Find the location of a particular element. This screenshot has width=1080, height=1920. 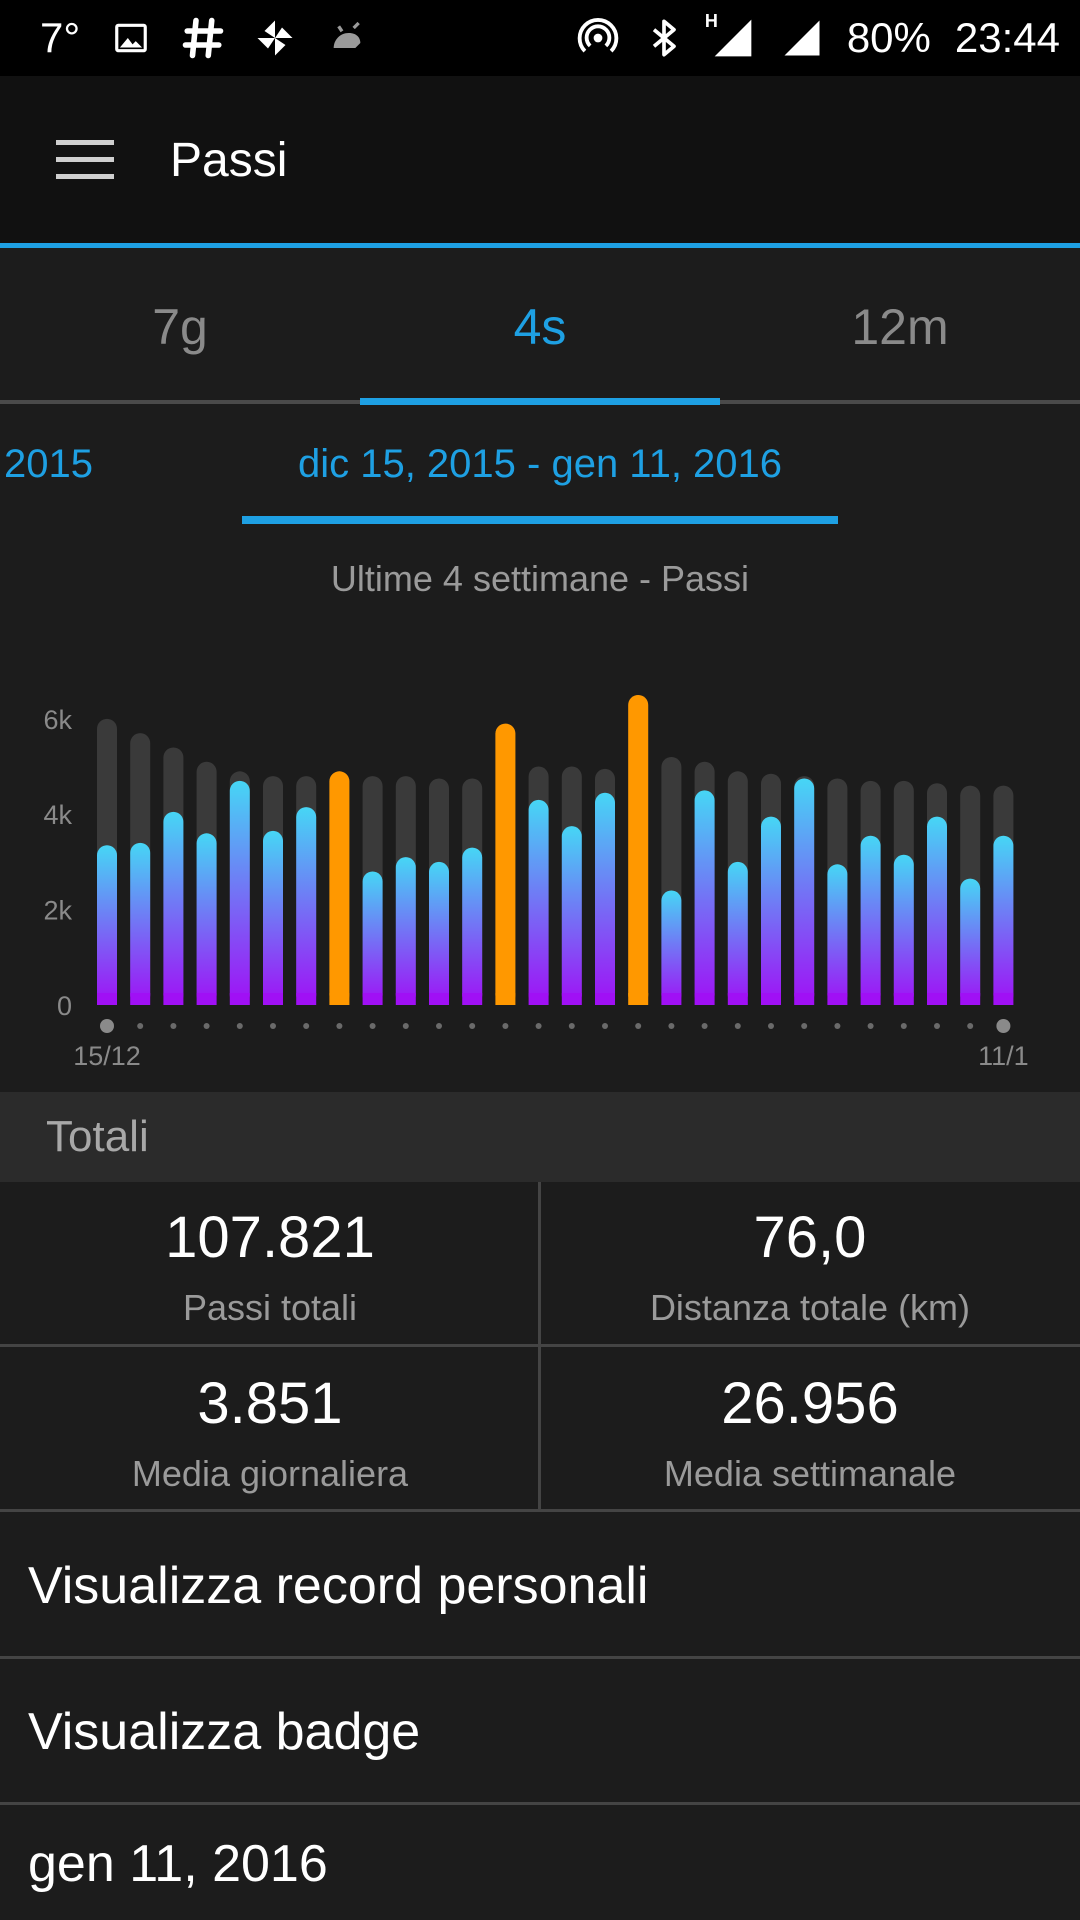

stat-label: Media giornaliera is located at coordinates (270, 1473).